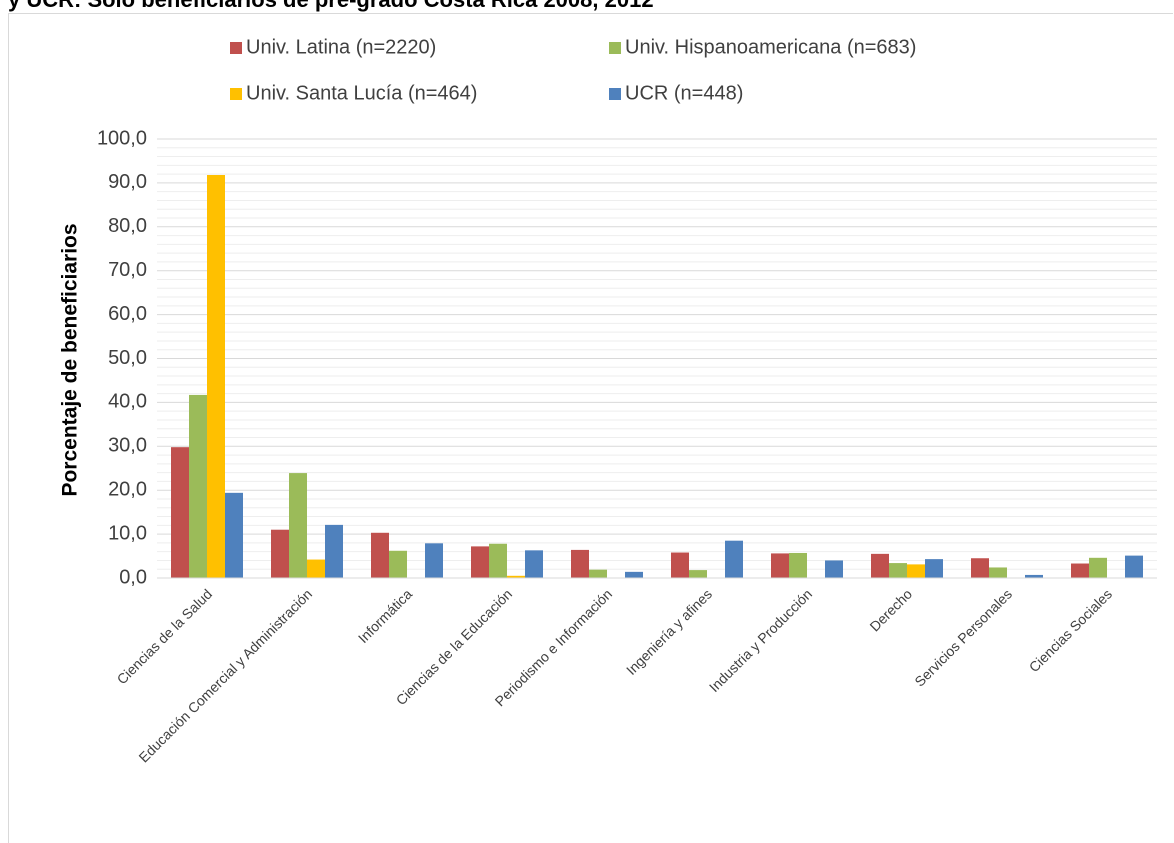 The image size is (1174, 843). What do you see at coordinates (454, 647) in the screenshot?
I see `x-tick-label: Ciencias de la Educación` at bounding box center [454, 647].